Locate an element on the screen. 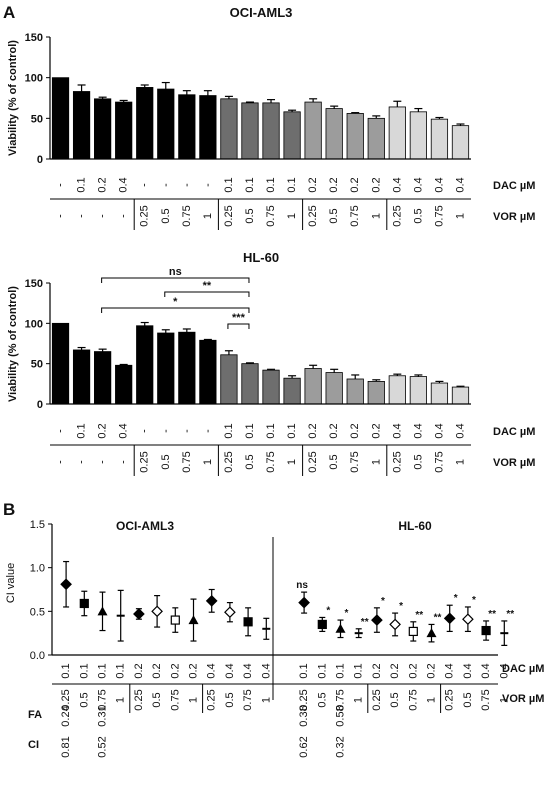  ci-value-label: 0.32 is located at coordinates (341, 746).